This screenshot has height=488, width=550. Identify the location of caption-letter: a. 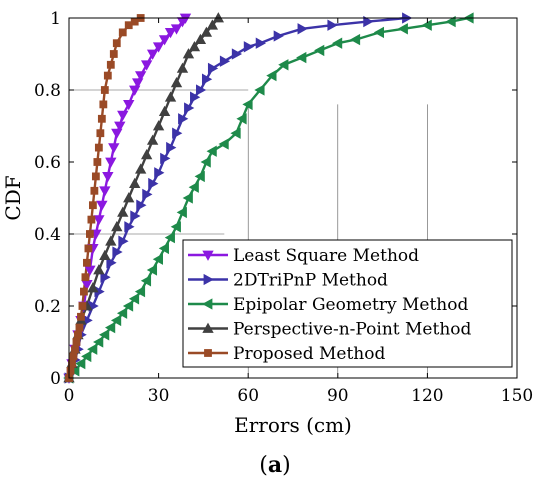
(275, 465).